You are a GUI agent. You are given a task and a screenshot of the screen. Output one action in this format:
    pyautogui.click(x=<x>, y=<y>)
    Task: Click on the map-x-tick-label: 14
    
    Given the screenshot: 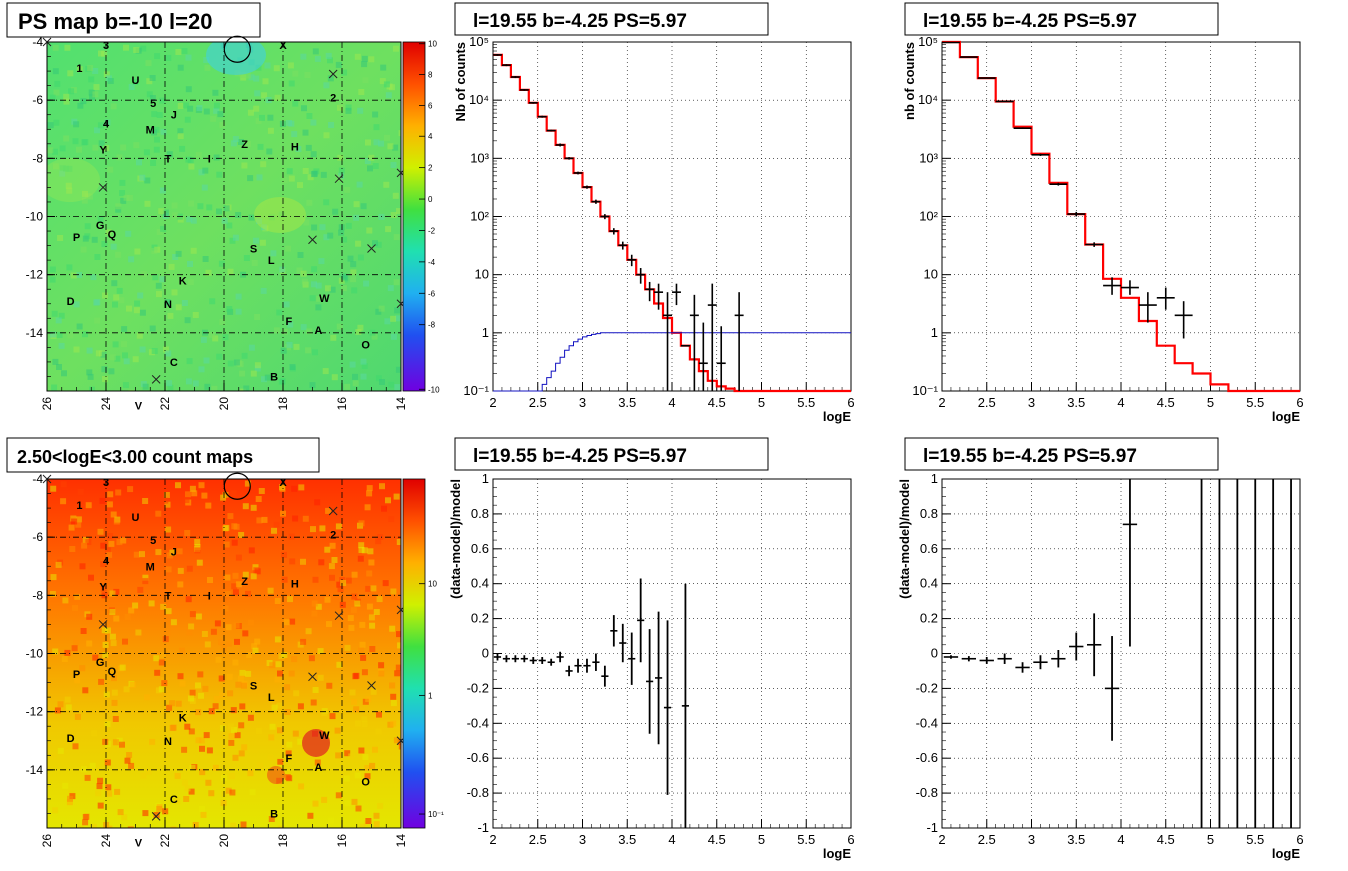 What is the action you would take?
    pyautogui.click(x=401, y=404)
    